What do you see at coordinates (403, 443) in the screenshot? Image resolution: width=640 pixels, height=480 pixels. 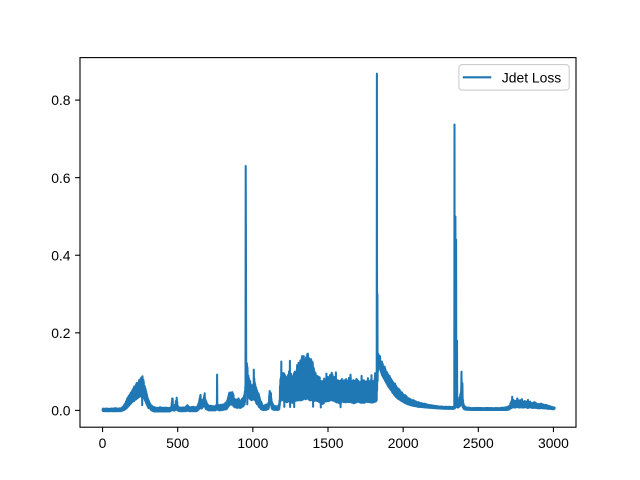 I see `svg-text: 2000` at bounding box center [403, 443].